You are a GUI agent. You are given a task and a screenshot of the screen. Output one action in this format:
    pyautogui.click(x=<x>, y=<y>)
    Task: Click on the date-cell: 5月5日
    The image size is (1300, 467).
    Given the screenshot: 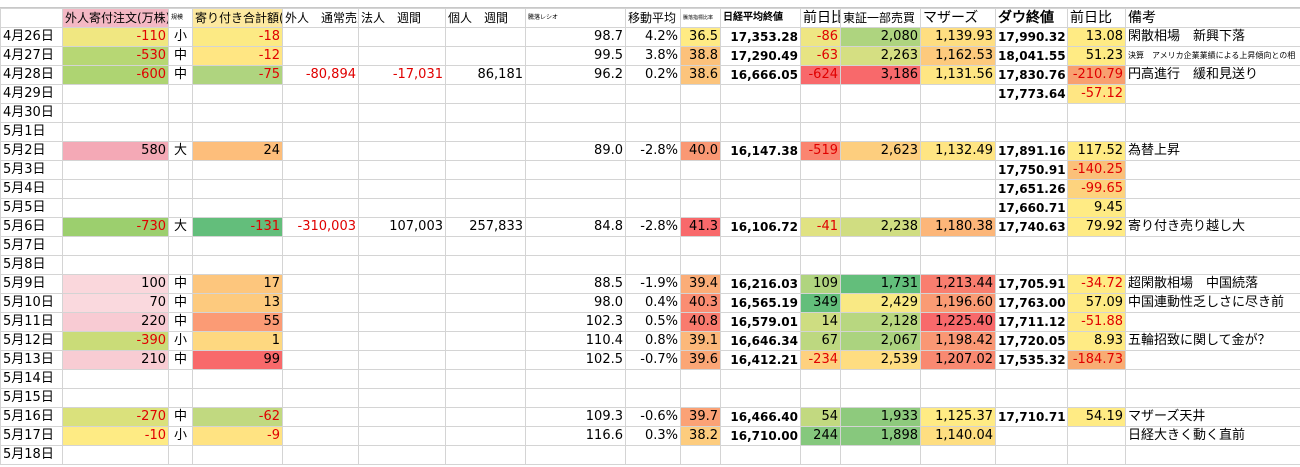 What is the action you would take?
    pyautogui.click(x=31, y=208)
    